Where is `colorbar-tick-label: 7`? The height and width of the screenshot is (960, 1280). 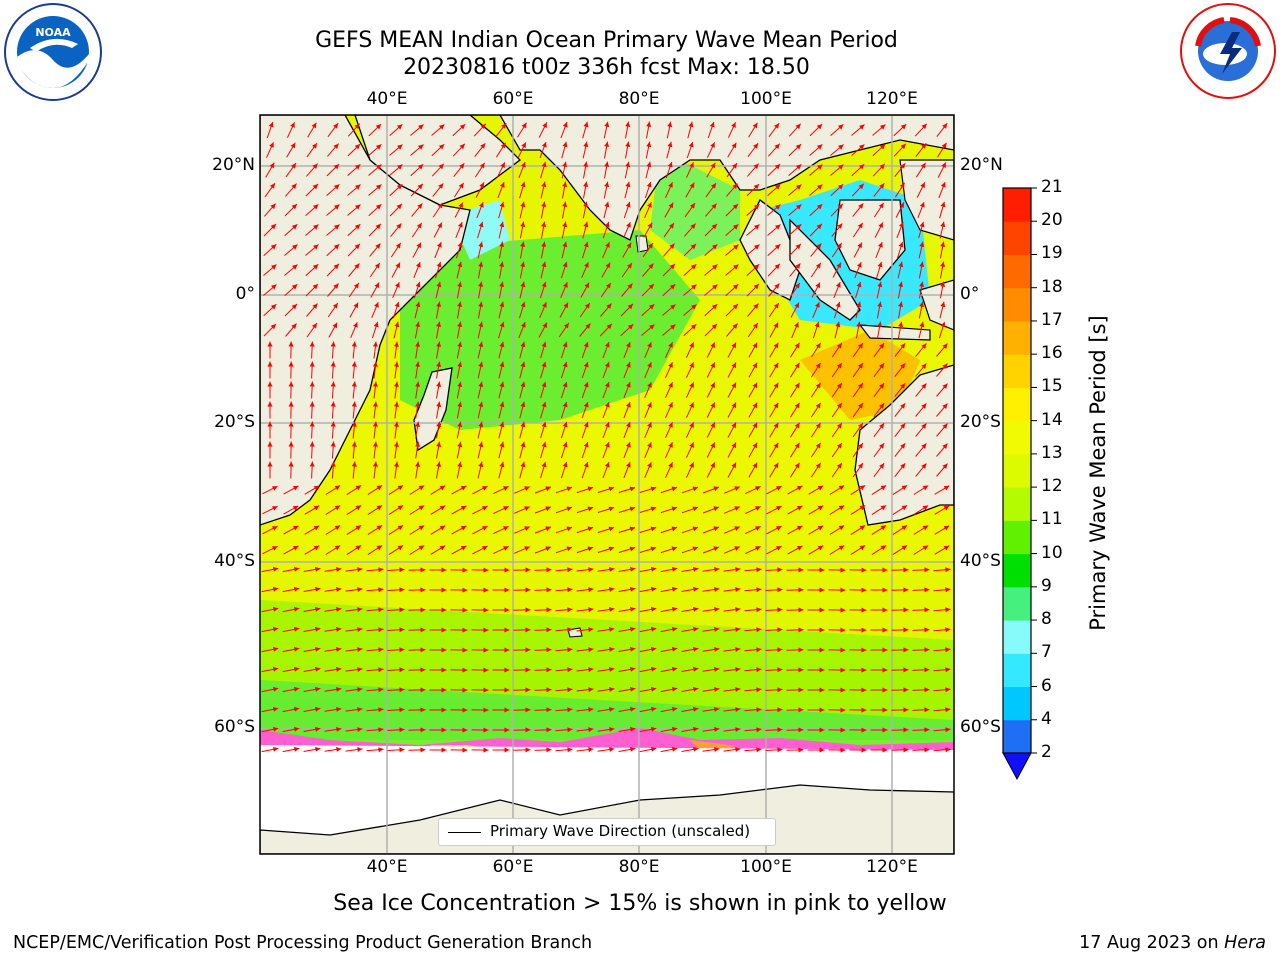
colorbar-tick-label: 7 is located at coordinates (1046, 652).